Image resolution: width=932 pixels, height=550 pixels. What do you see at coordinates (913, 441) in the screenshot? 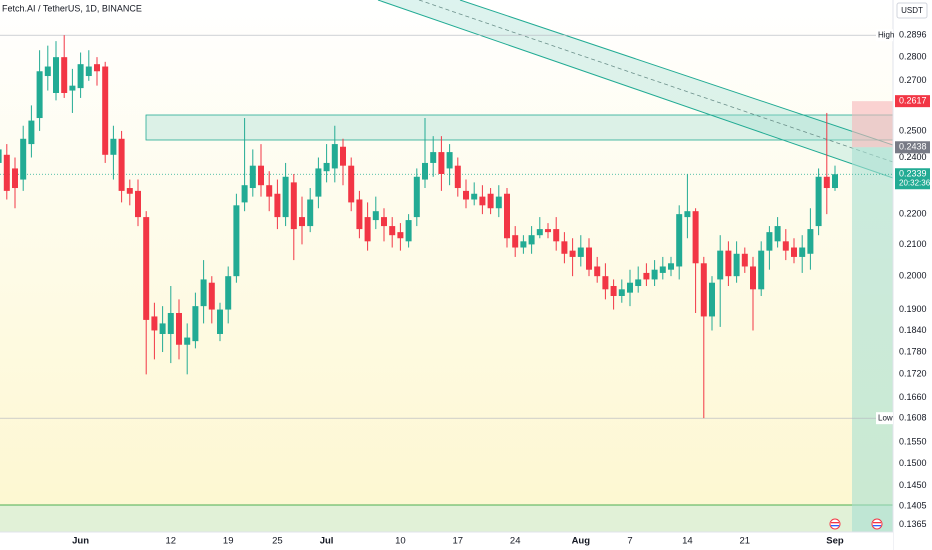
I see `y-tick-label: 0.1550` at bounding box center [913, 441].